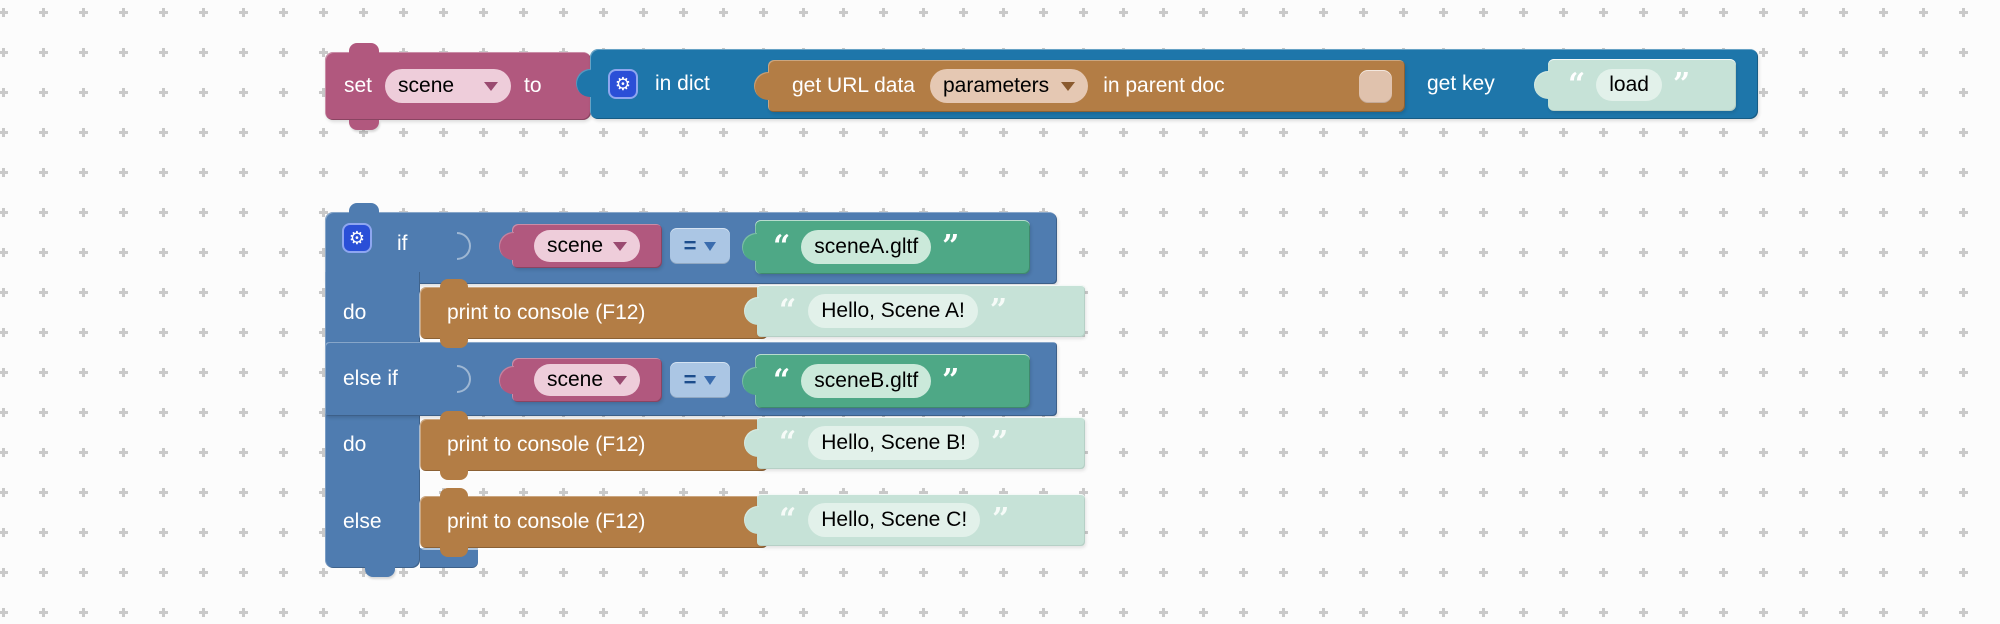  Describe the element at coordinates (1164, 85) in the screenshot. I see `in-parent-doc-label: in parent doc` at that location.